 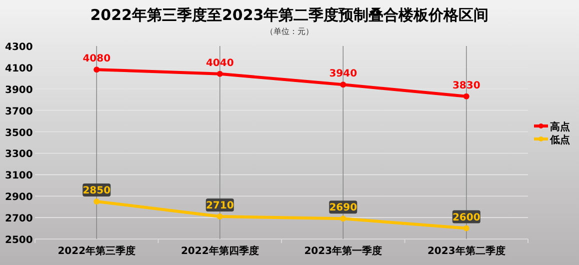 I want to click on y-tick-label: 2900, so click(x=19, y=198).